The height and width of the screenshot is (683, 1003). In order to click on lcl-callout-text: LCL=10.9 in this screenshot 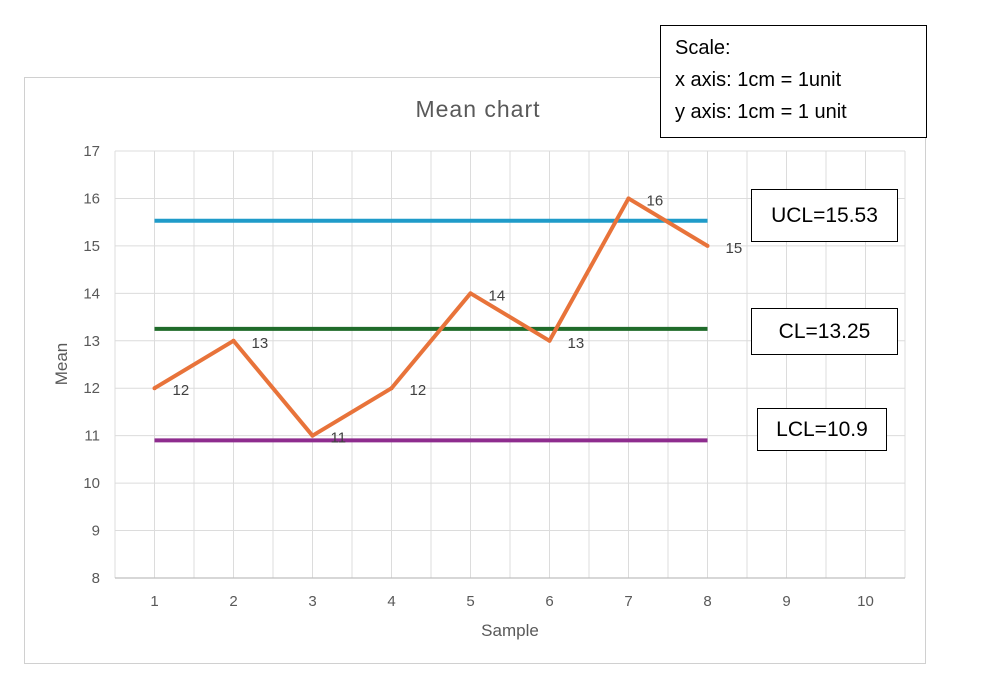, I will do `click(822, 429)`.